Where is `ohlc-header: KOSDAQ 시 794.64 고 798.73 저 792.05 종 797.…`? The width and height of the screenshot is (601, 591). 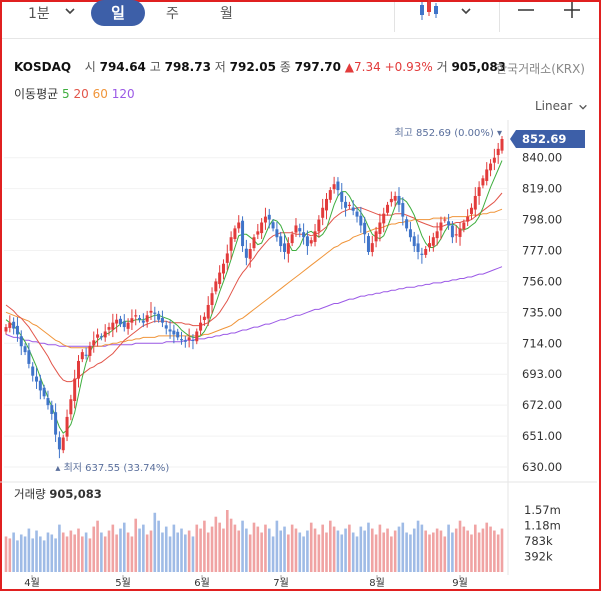 ohlc-header: KOSDAQ 시 794.64 고 798.73 저 792.05 종 797.… is located at coordinates (260, 66).